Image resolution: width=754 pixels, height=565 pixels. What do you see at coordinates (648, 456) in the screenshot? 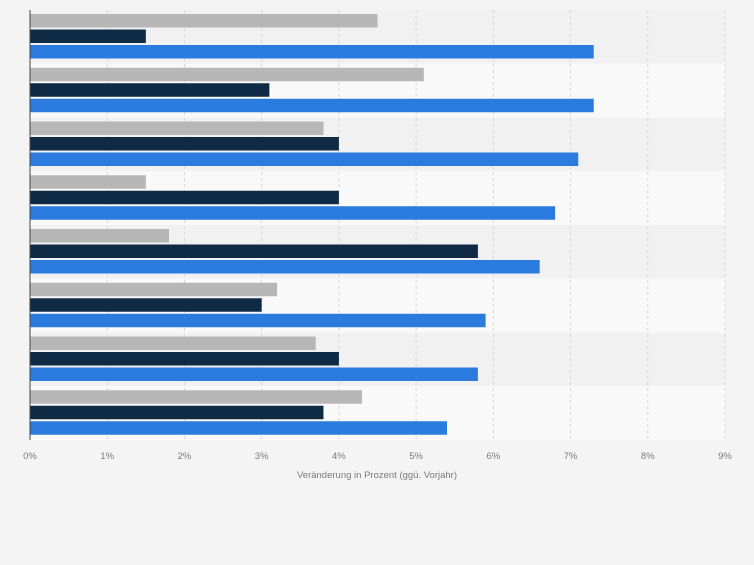
I see `x-tick-label: 8%` at bounding box center [648, 456].